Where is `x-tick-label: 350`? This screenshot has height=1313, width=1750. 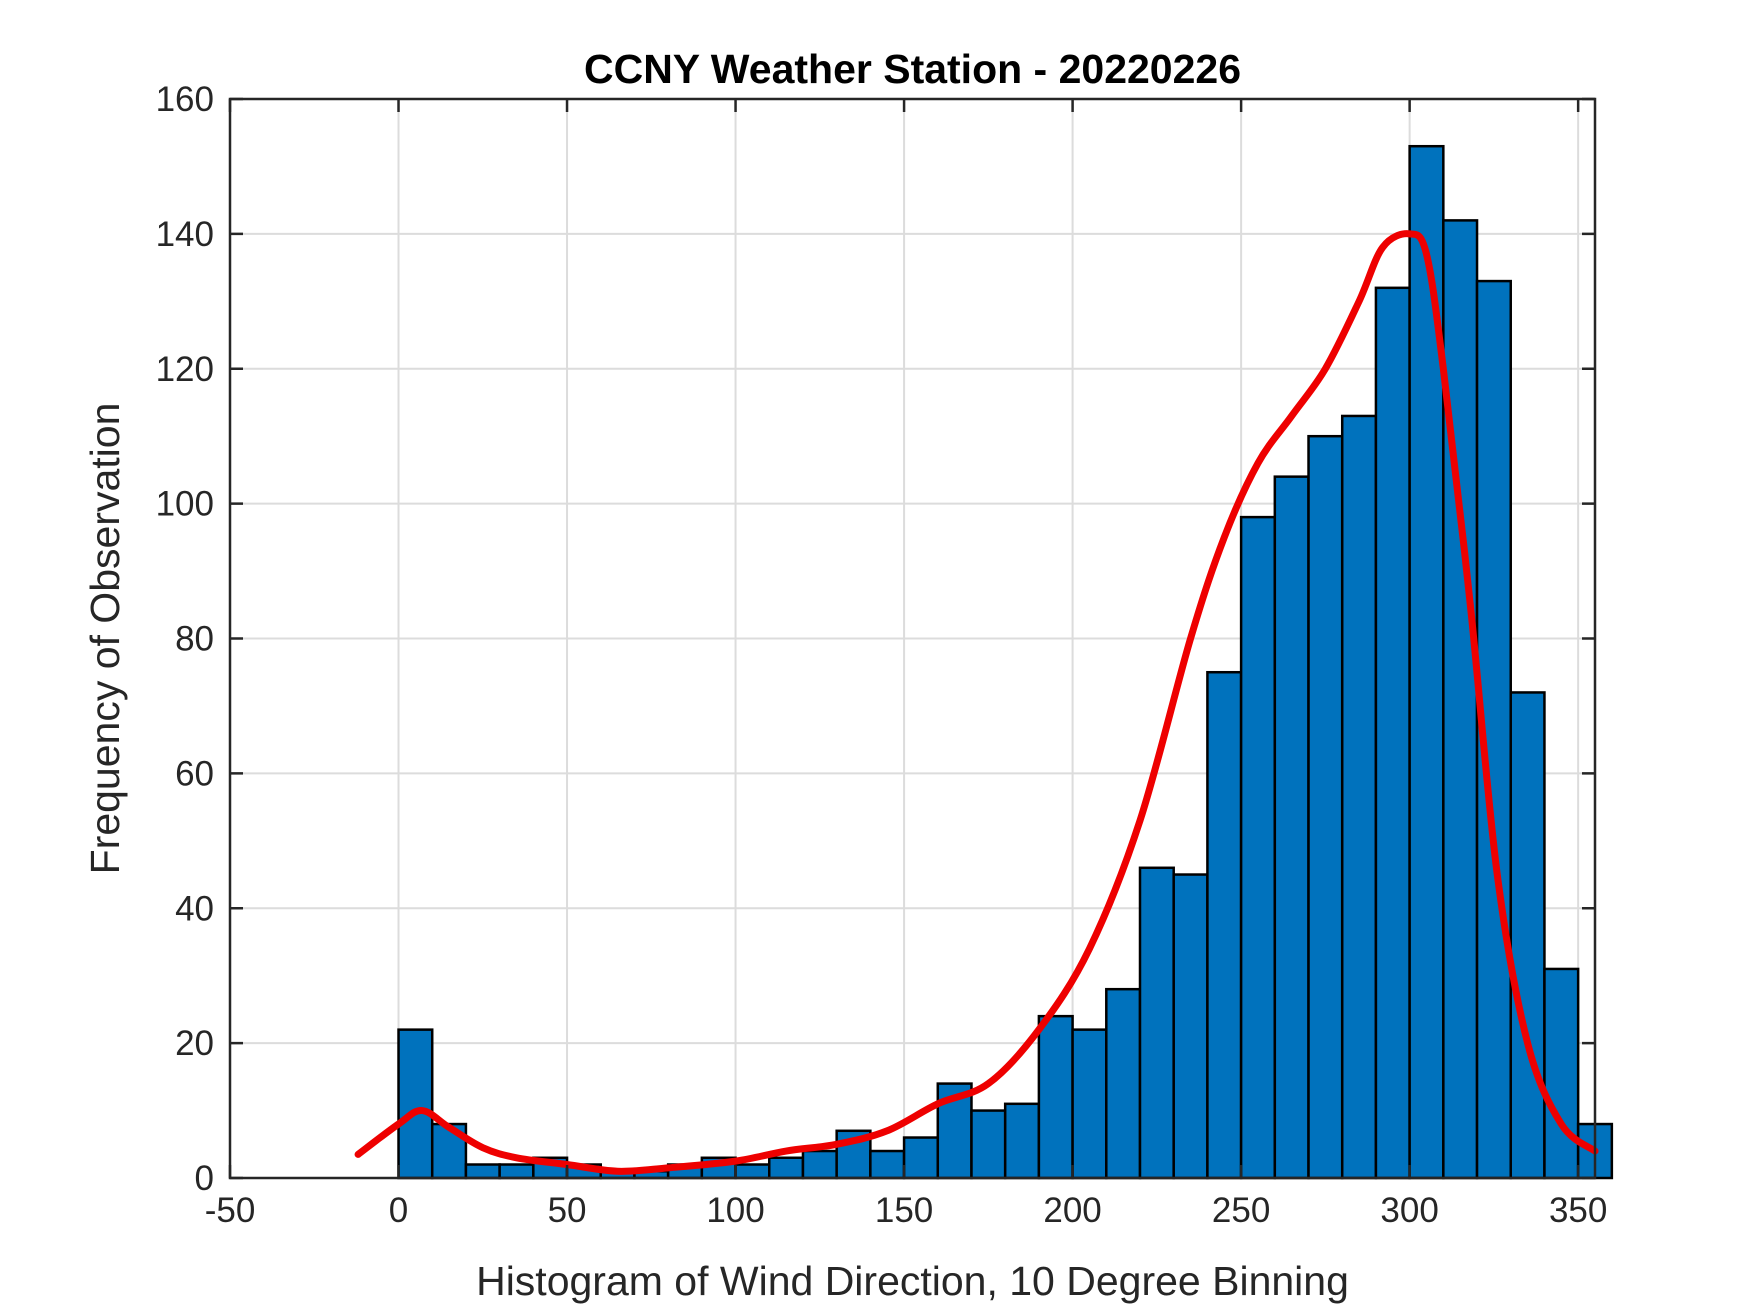
x-tick-label: 350 is located at coordinates (1578, 1210).